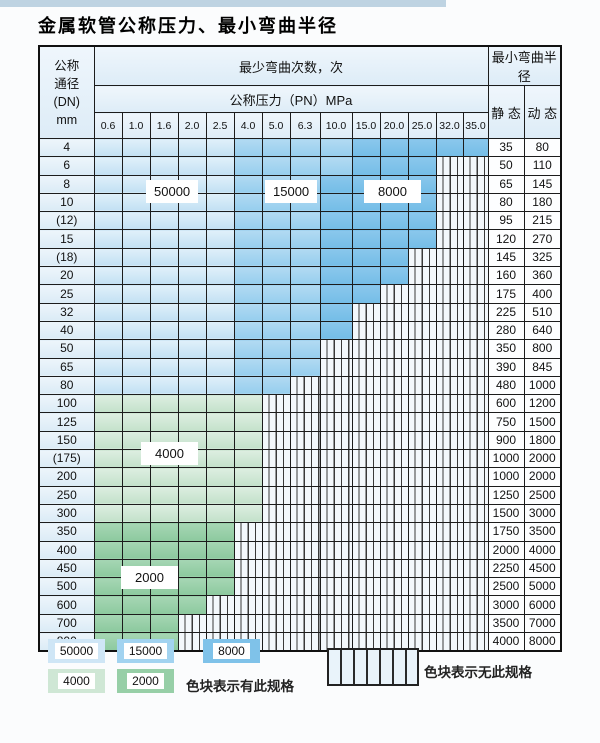 The image size is (600, 743). I want to click on legend-label: 2000, so click(145, 681).